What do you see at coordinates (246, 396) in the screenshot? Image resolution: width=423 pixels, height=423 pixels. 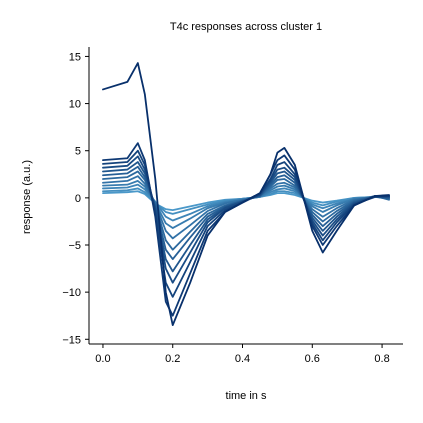 I see `x-axis-label: time in s` at bounding box center [246, 396].